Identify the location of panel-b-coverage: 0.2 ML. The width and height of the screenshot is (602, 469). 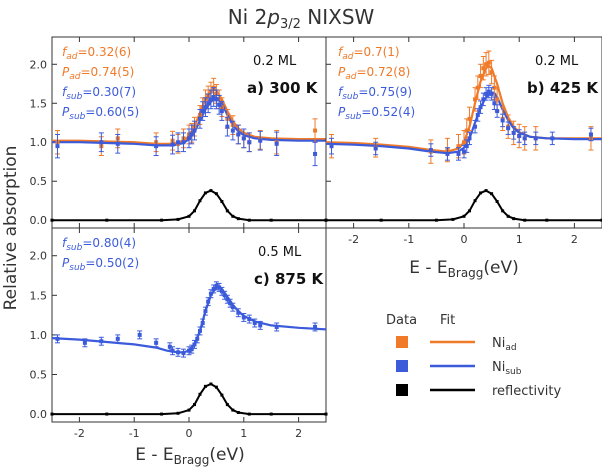
(557, 61).